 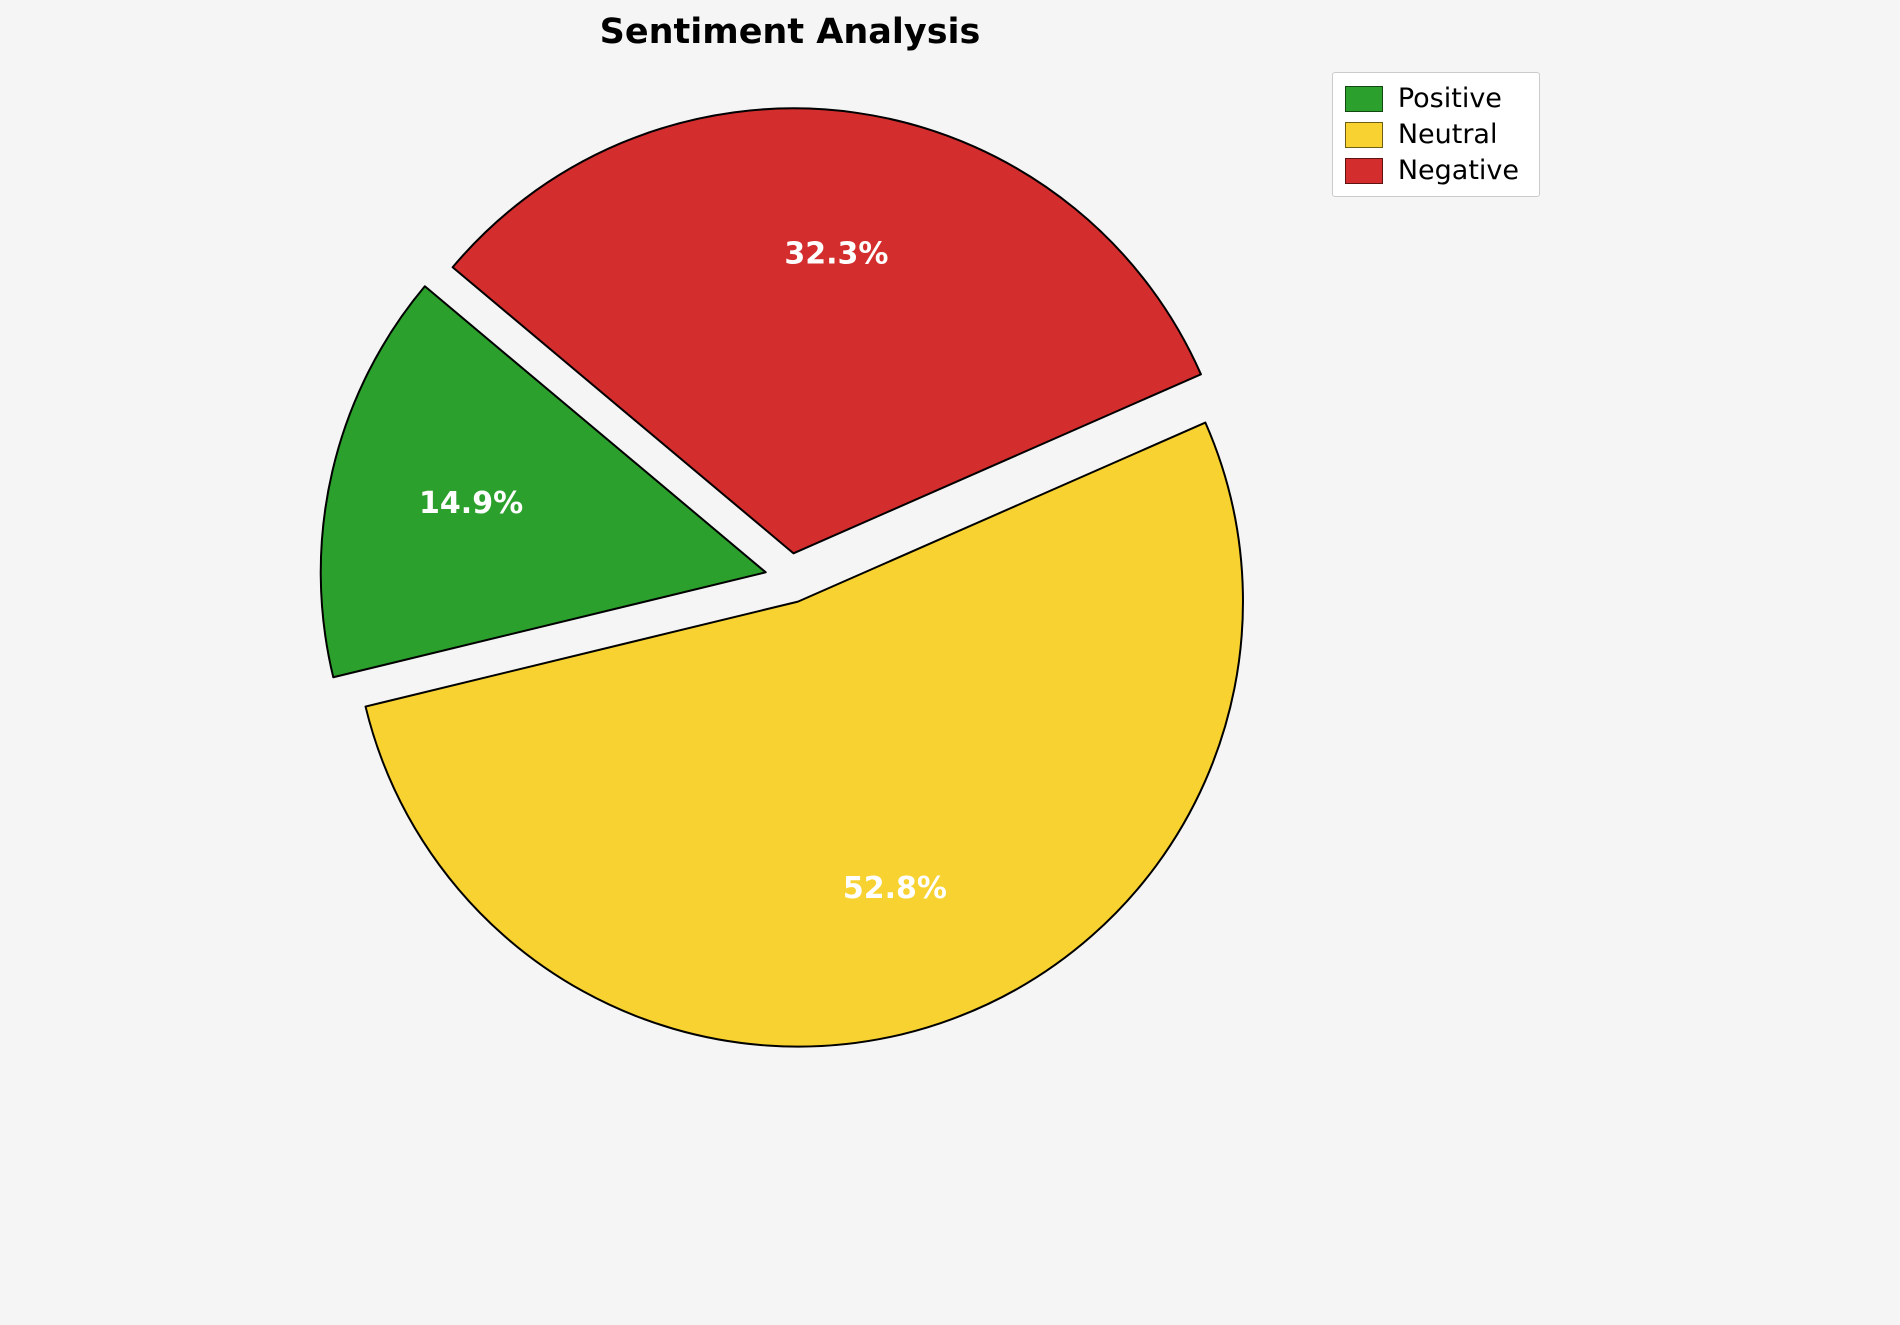 I want to click on legend-label-positive: Positive, so click(x=1449, y=98).